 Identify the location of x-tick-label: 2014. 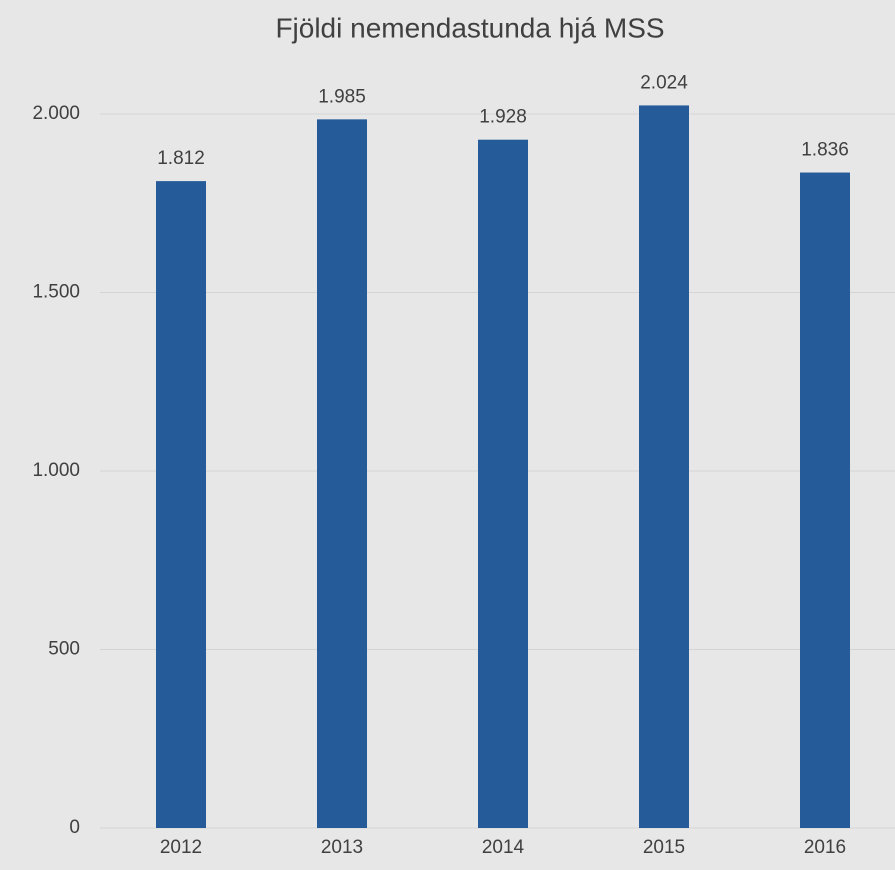
(503, 847).